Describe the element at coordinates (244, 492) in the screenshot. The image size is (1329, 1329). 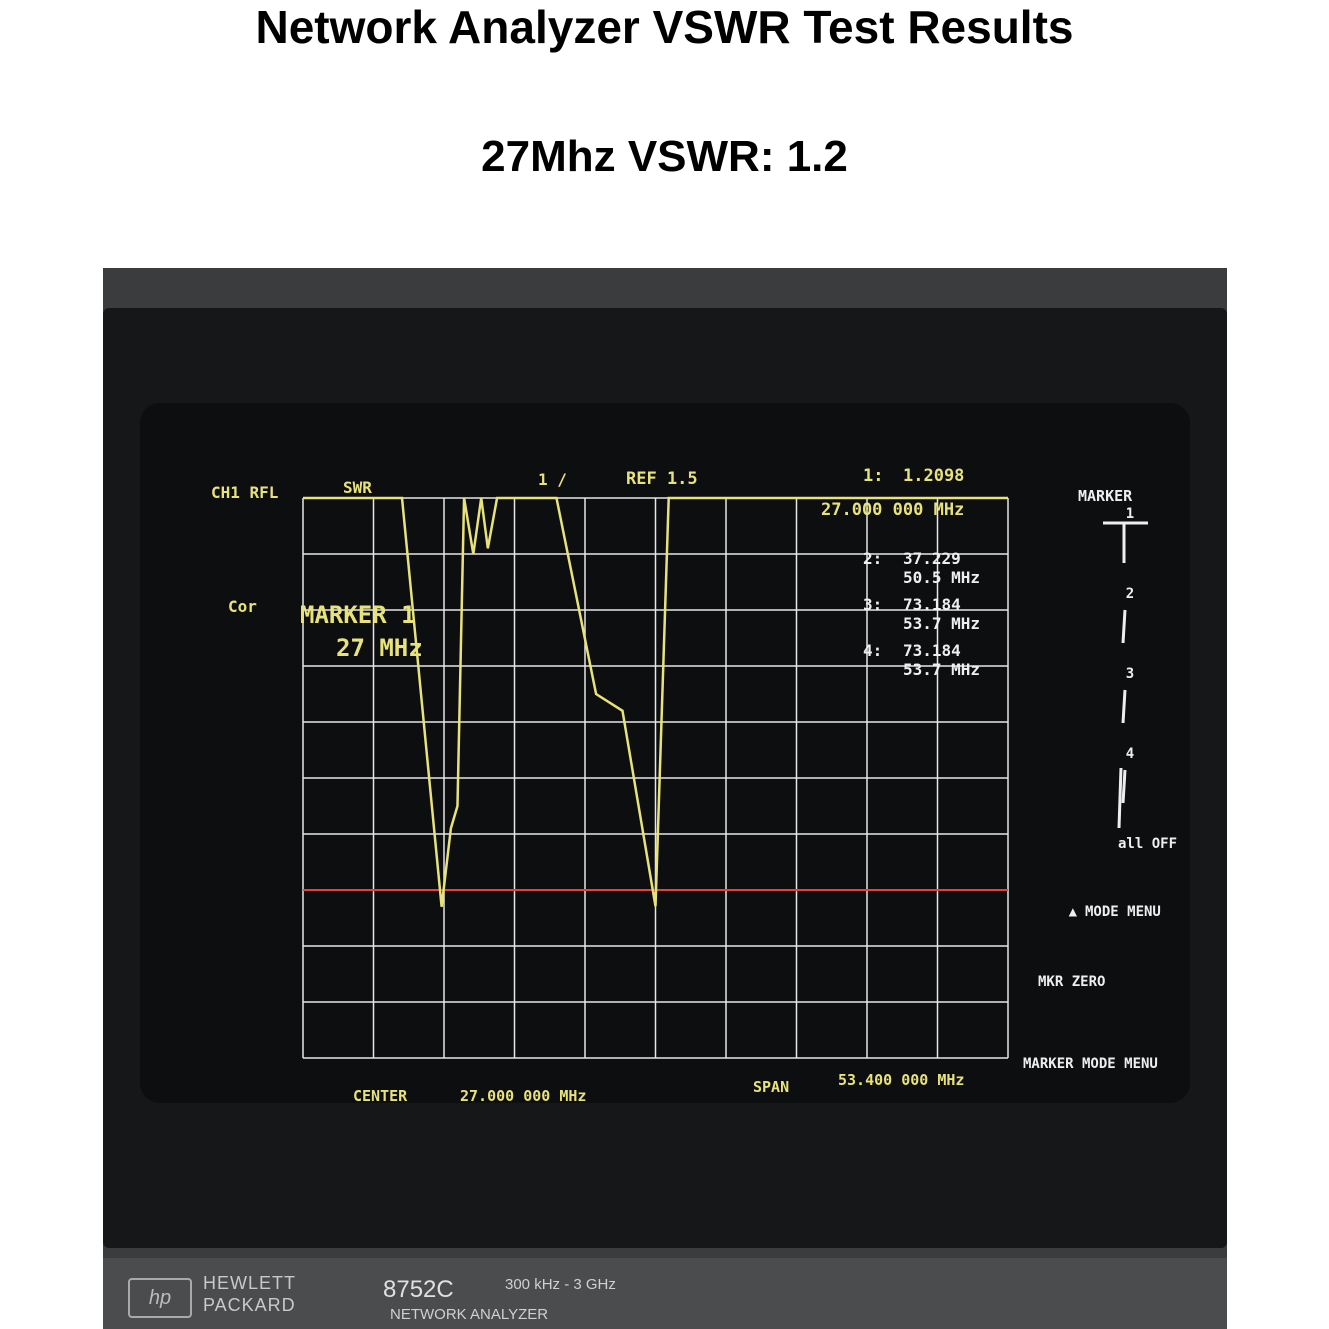
I see `channel-label: CH1 RFL` at that location.